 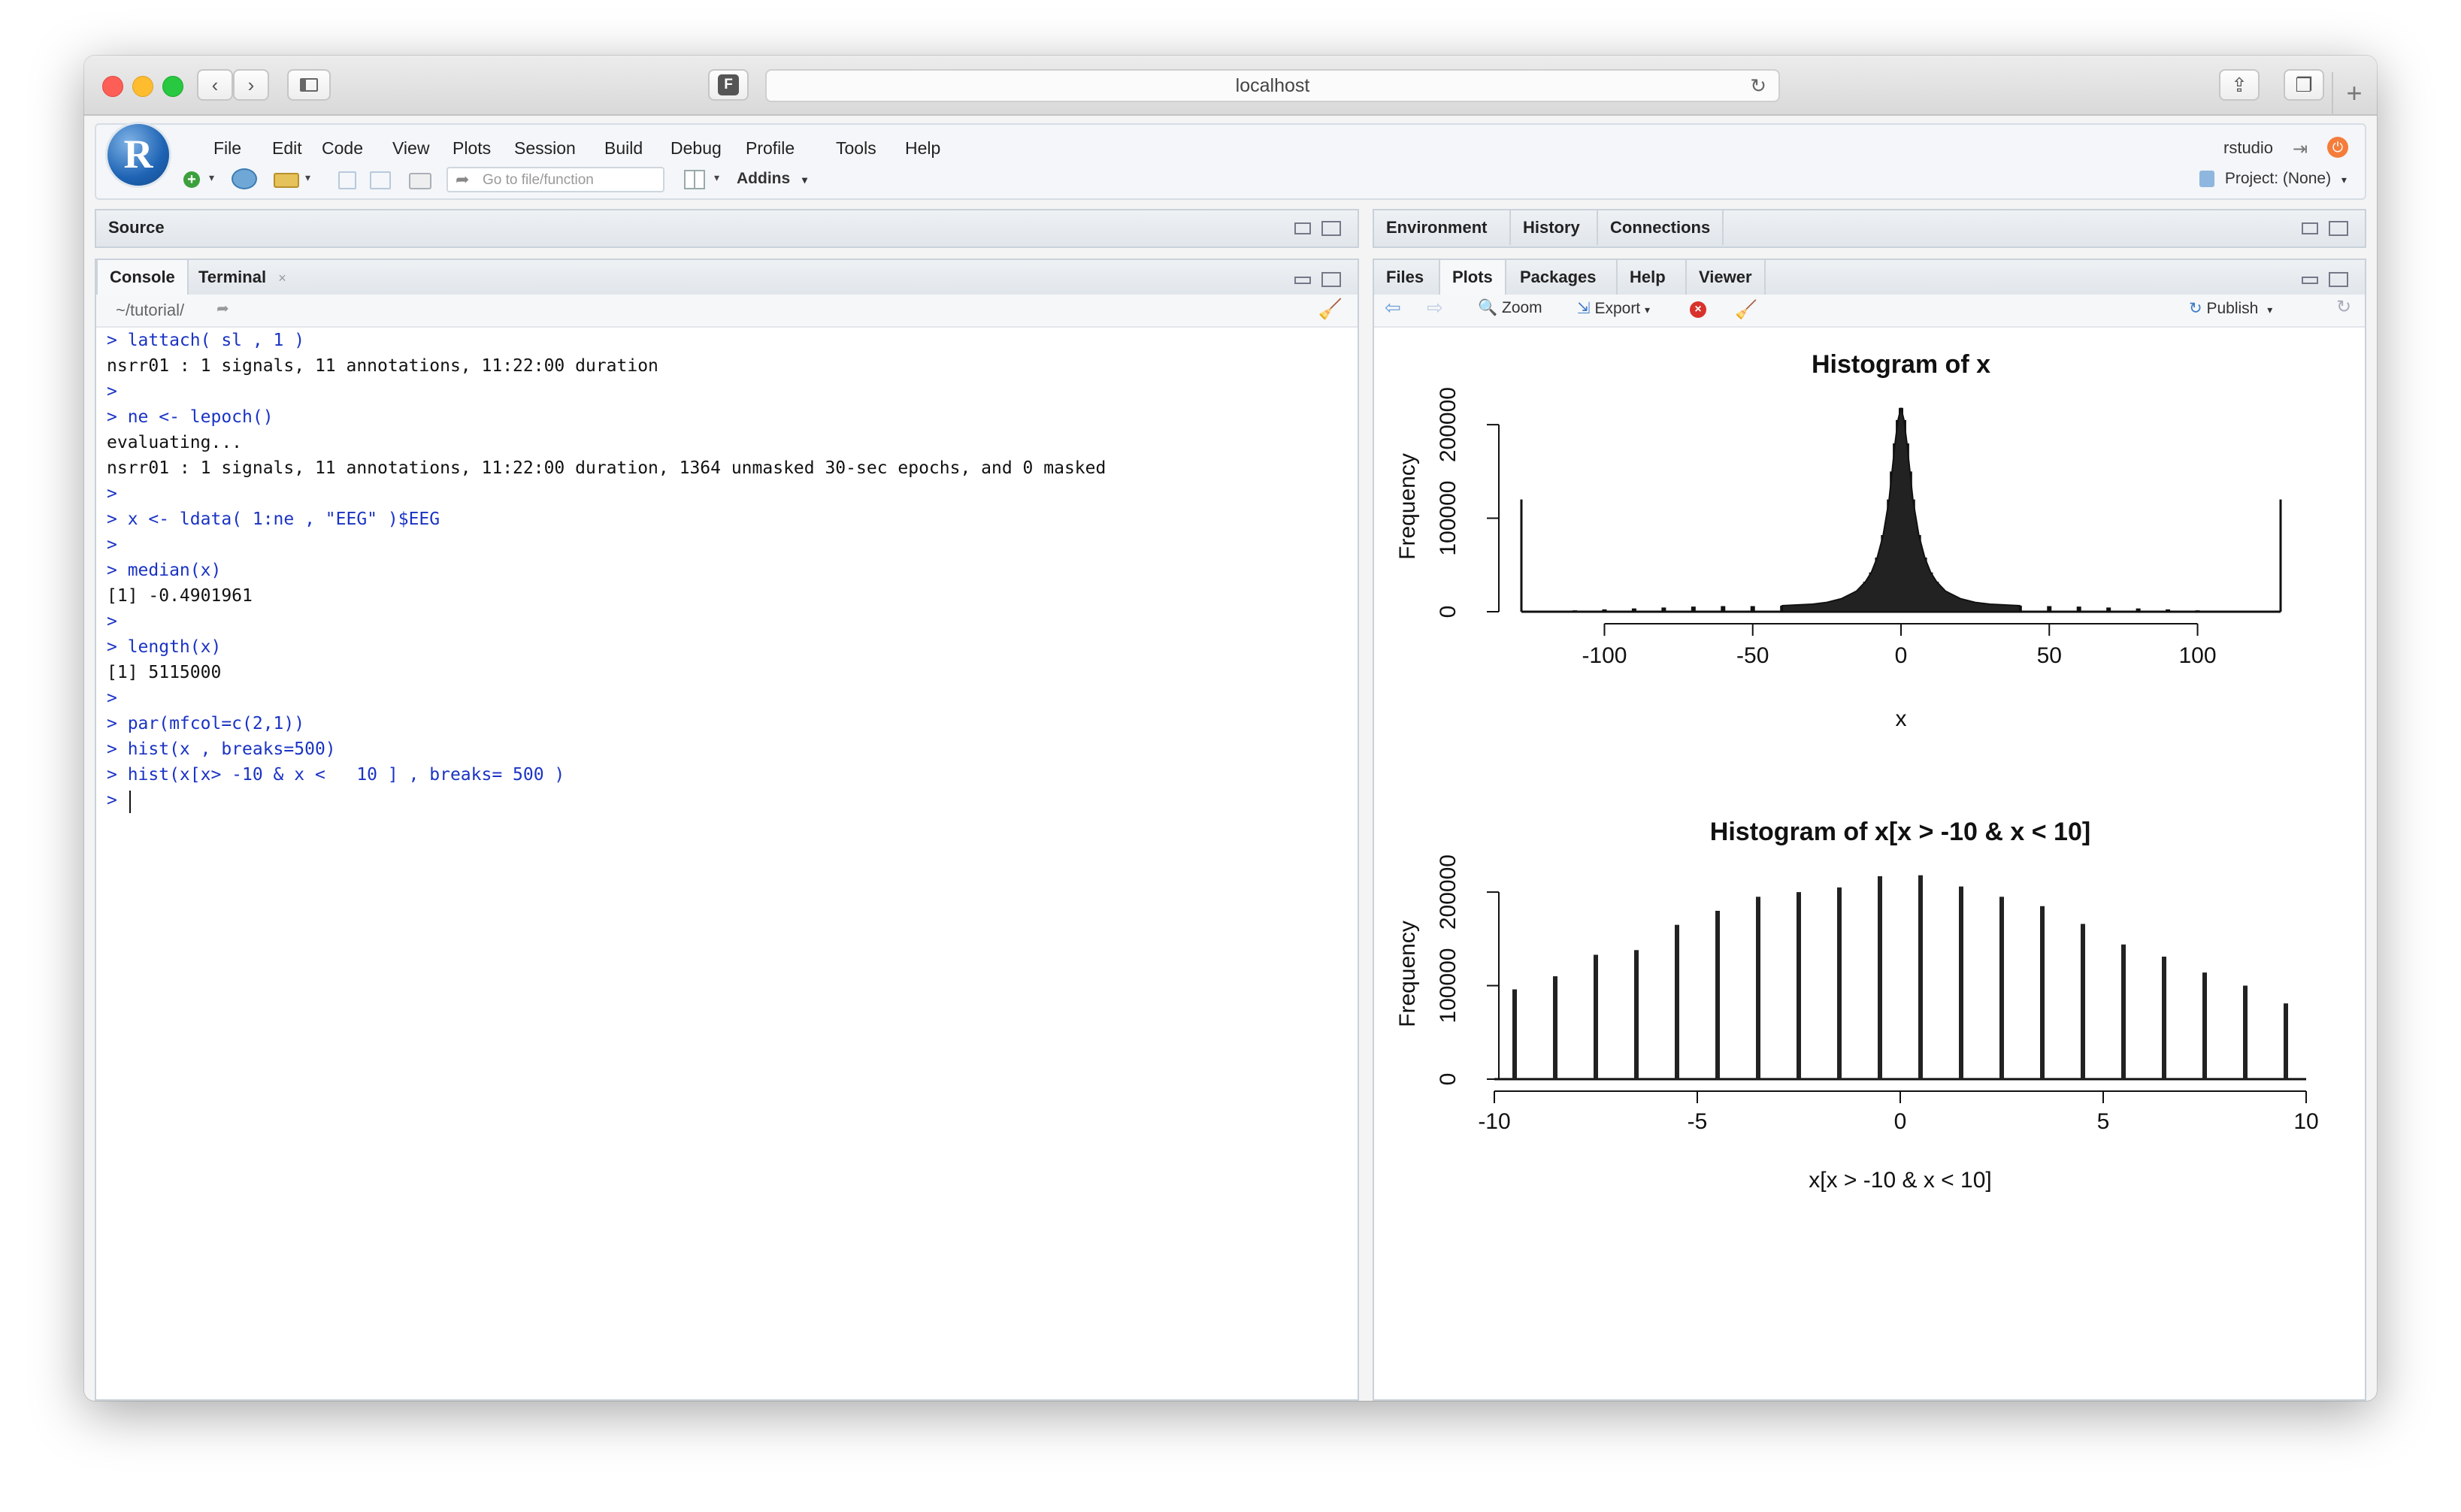 What do you see at coordinates (2344, 180) in the screenshot?
I see `project-dropdown-icon: ▾` at bounding box center [2344, 180].